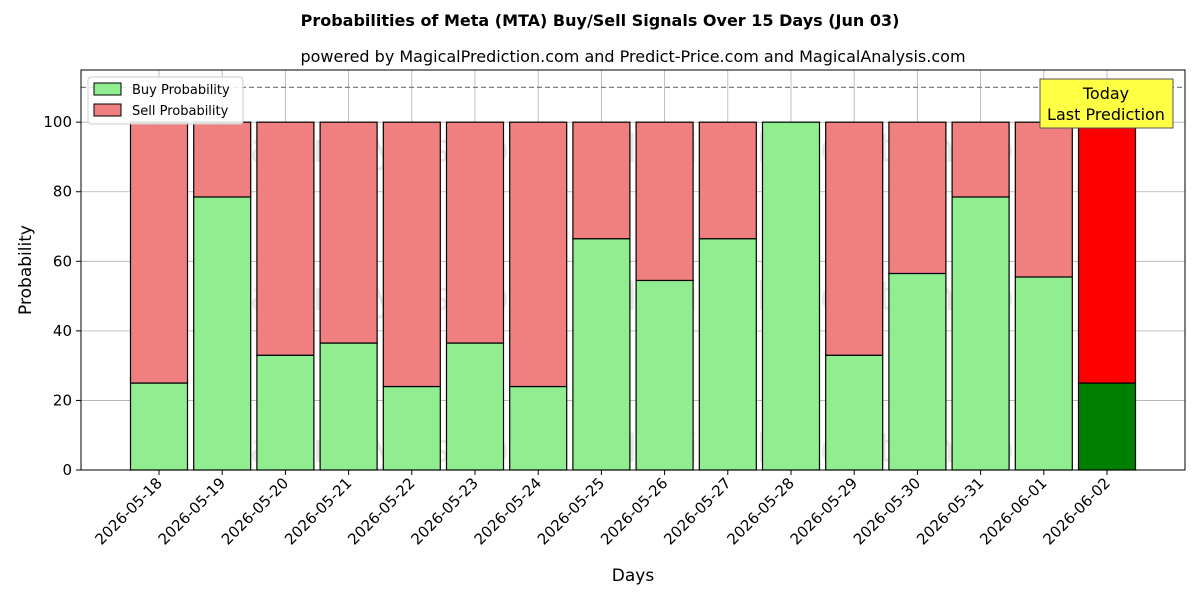  What do you see at coordinates (62, 192) in the screenshot?
I see `y-tick-label: 80` at bounding box center [62, 192].